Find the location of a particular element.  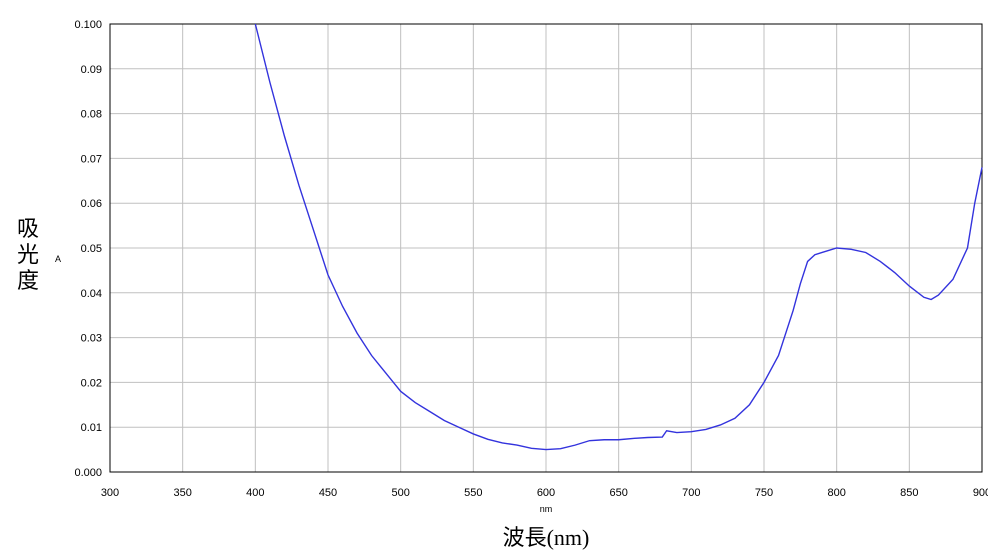

y-tick-label: 0.03 is located at coordinates (91, 339).